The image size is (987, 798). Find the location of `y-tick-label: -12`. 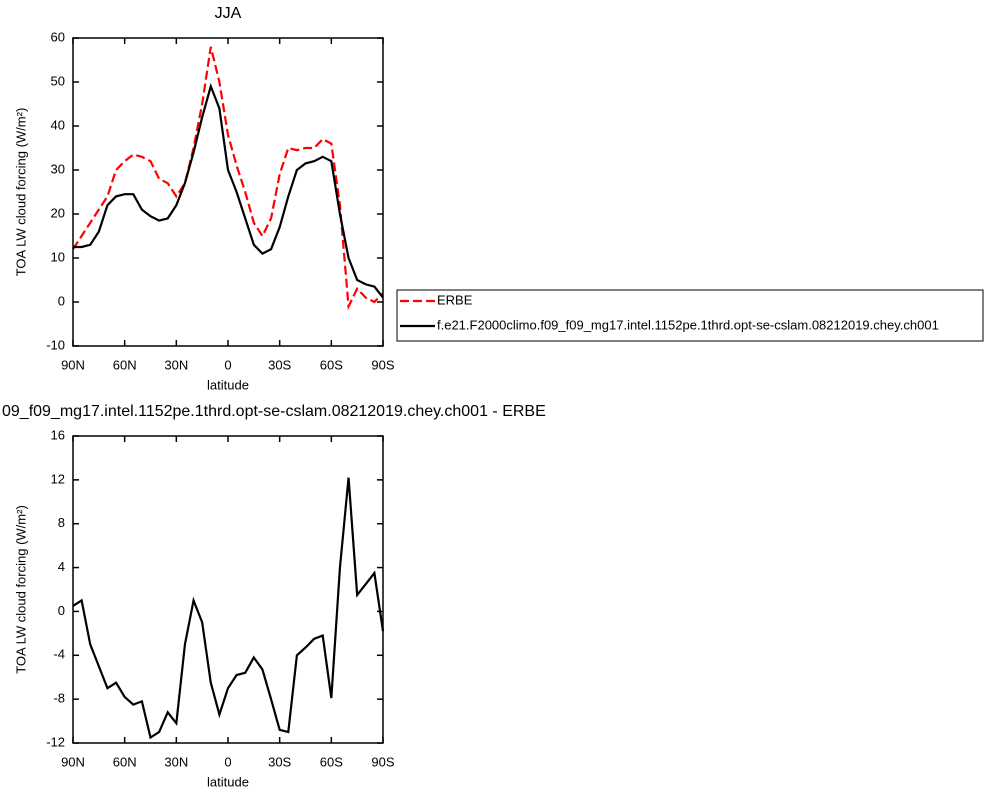

y-tick-label: -12 is located at coordinates (55, 741).